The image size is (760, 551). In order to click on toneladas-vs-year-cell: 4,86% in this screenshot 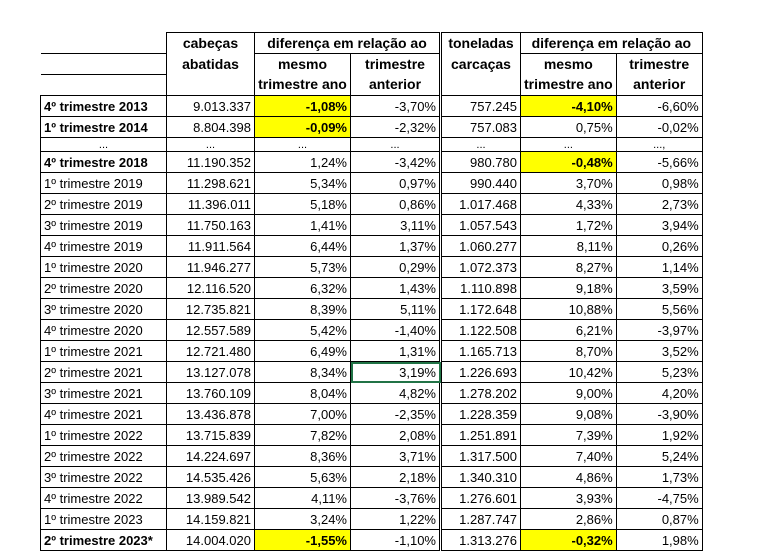, I will do `click(568, 477)`.